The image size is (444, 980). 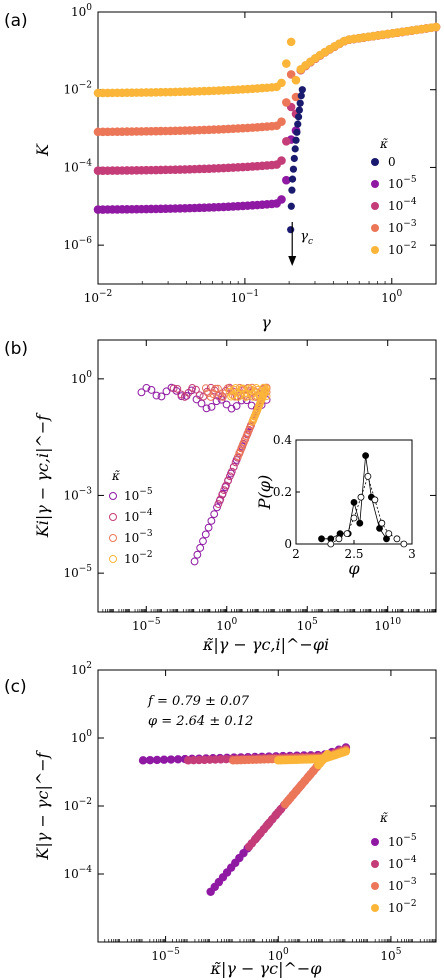 I want to click on x-tick-label-c: 10−5, so click(x=165, y=955).